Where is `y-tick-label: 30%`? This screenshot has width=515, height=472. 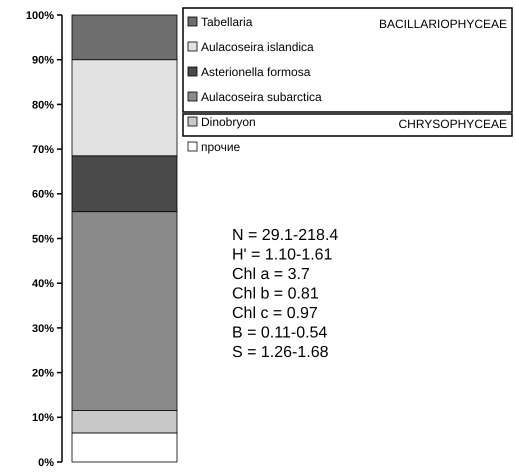 y-tick-label: 30% is located at coordinates (43, 328).